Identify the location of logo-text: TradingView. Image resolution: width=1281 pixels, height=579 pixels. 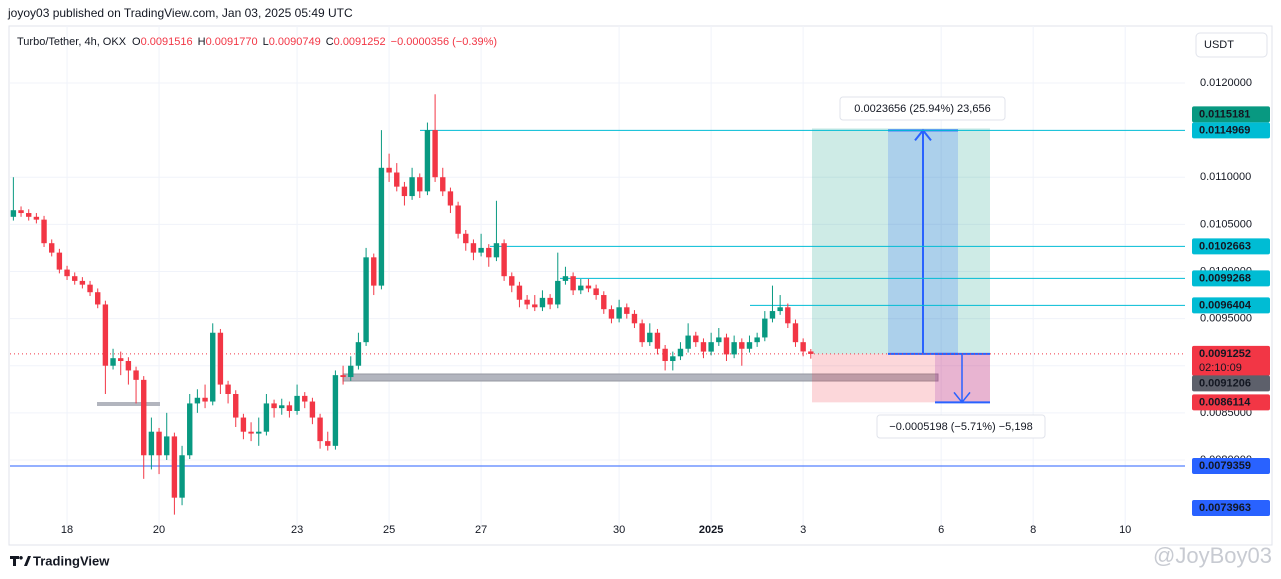
(71, 560).